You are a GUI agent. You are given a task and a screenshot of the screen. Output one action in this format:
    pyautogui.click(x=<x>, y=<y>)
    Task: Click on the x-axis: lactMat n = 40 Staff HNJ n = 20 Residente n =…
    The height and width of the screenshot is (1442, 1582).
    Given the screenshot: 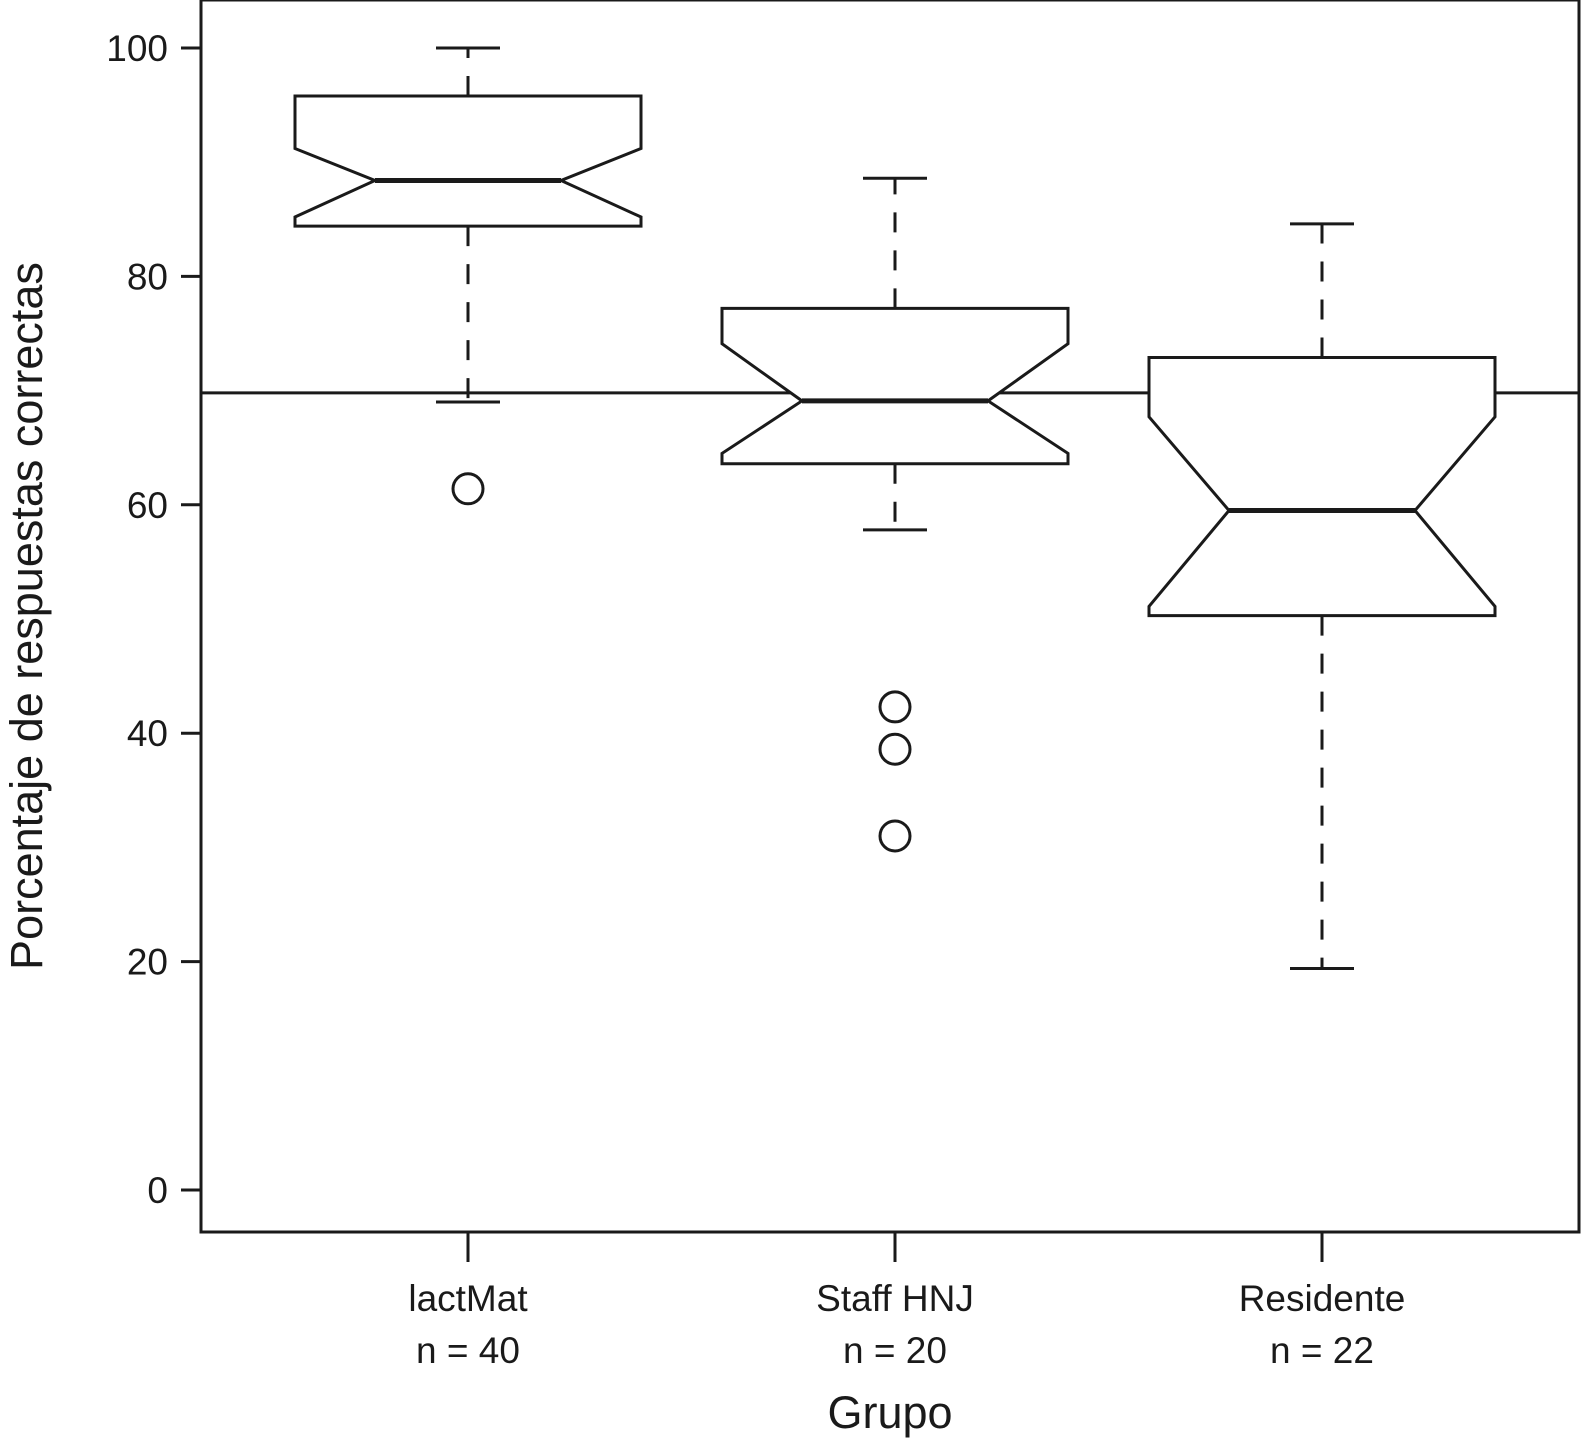 What is the action you would take?
    pyautogui.click(x=906, y=1301)
    